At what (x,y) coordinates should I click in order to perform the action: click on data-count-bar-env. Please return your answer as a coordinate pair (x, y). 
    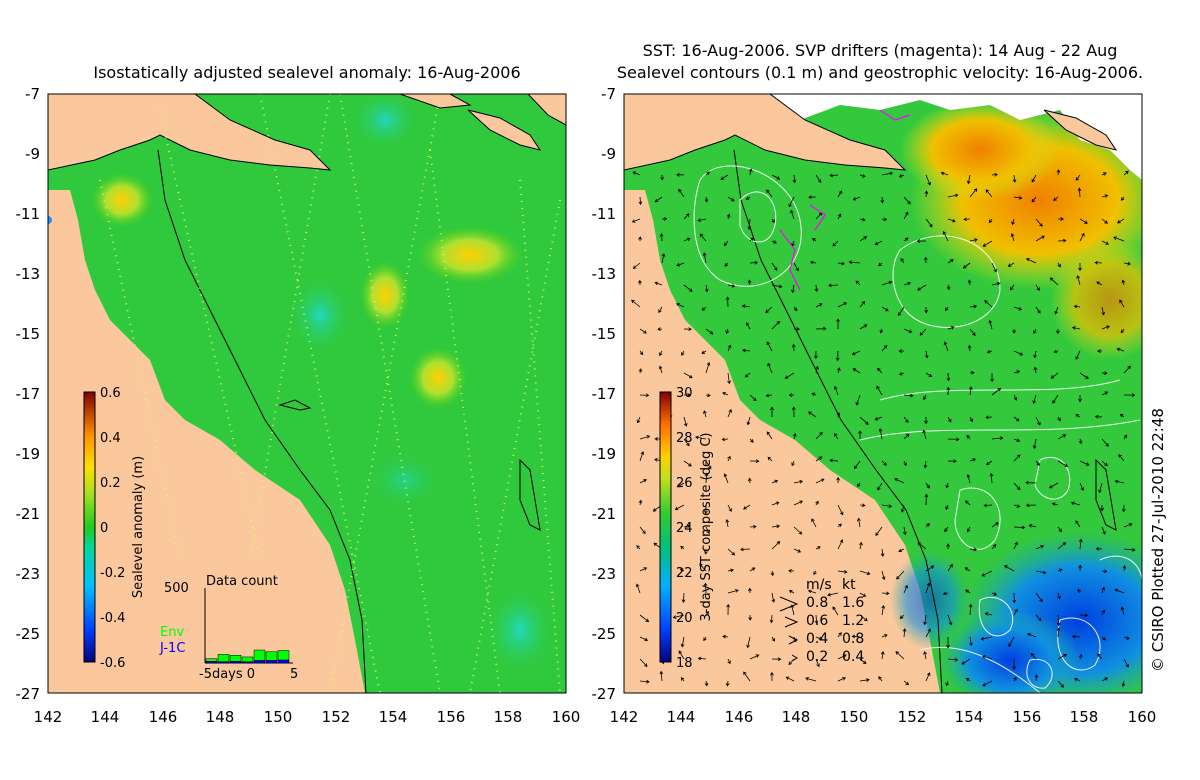
    Looking at the image, I should click on (283, 655).